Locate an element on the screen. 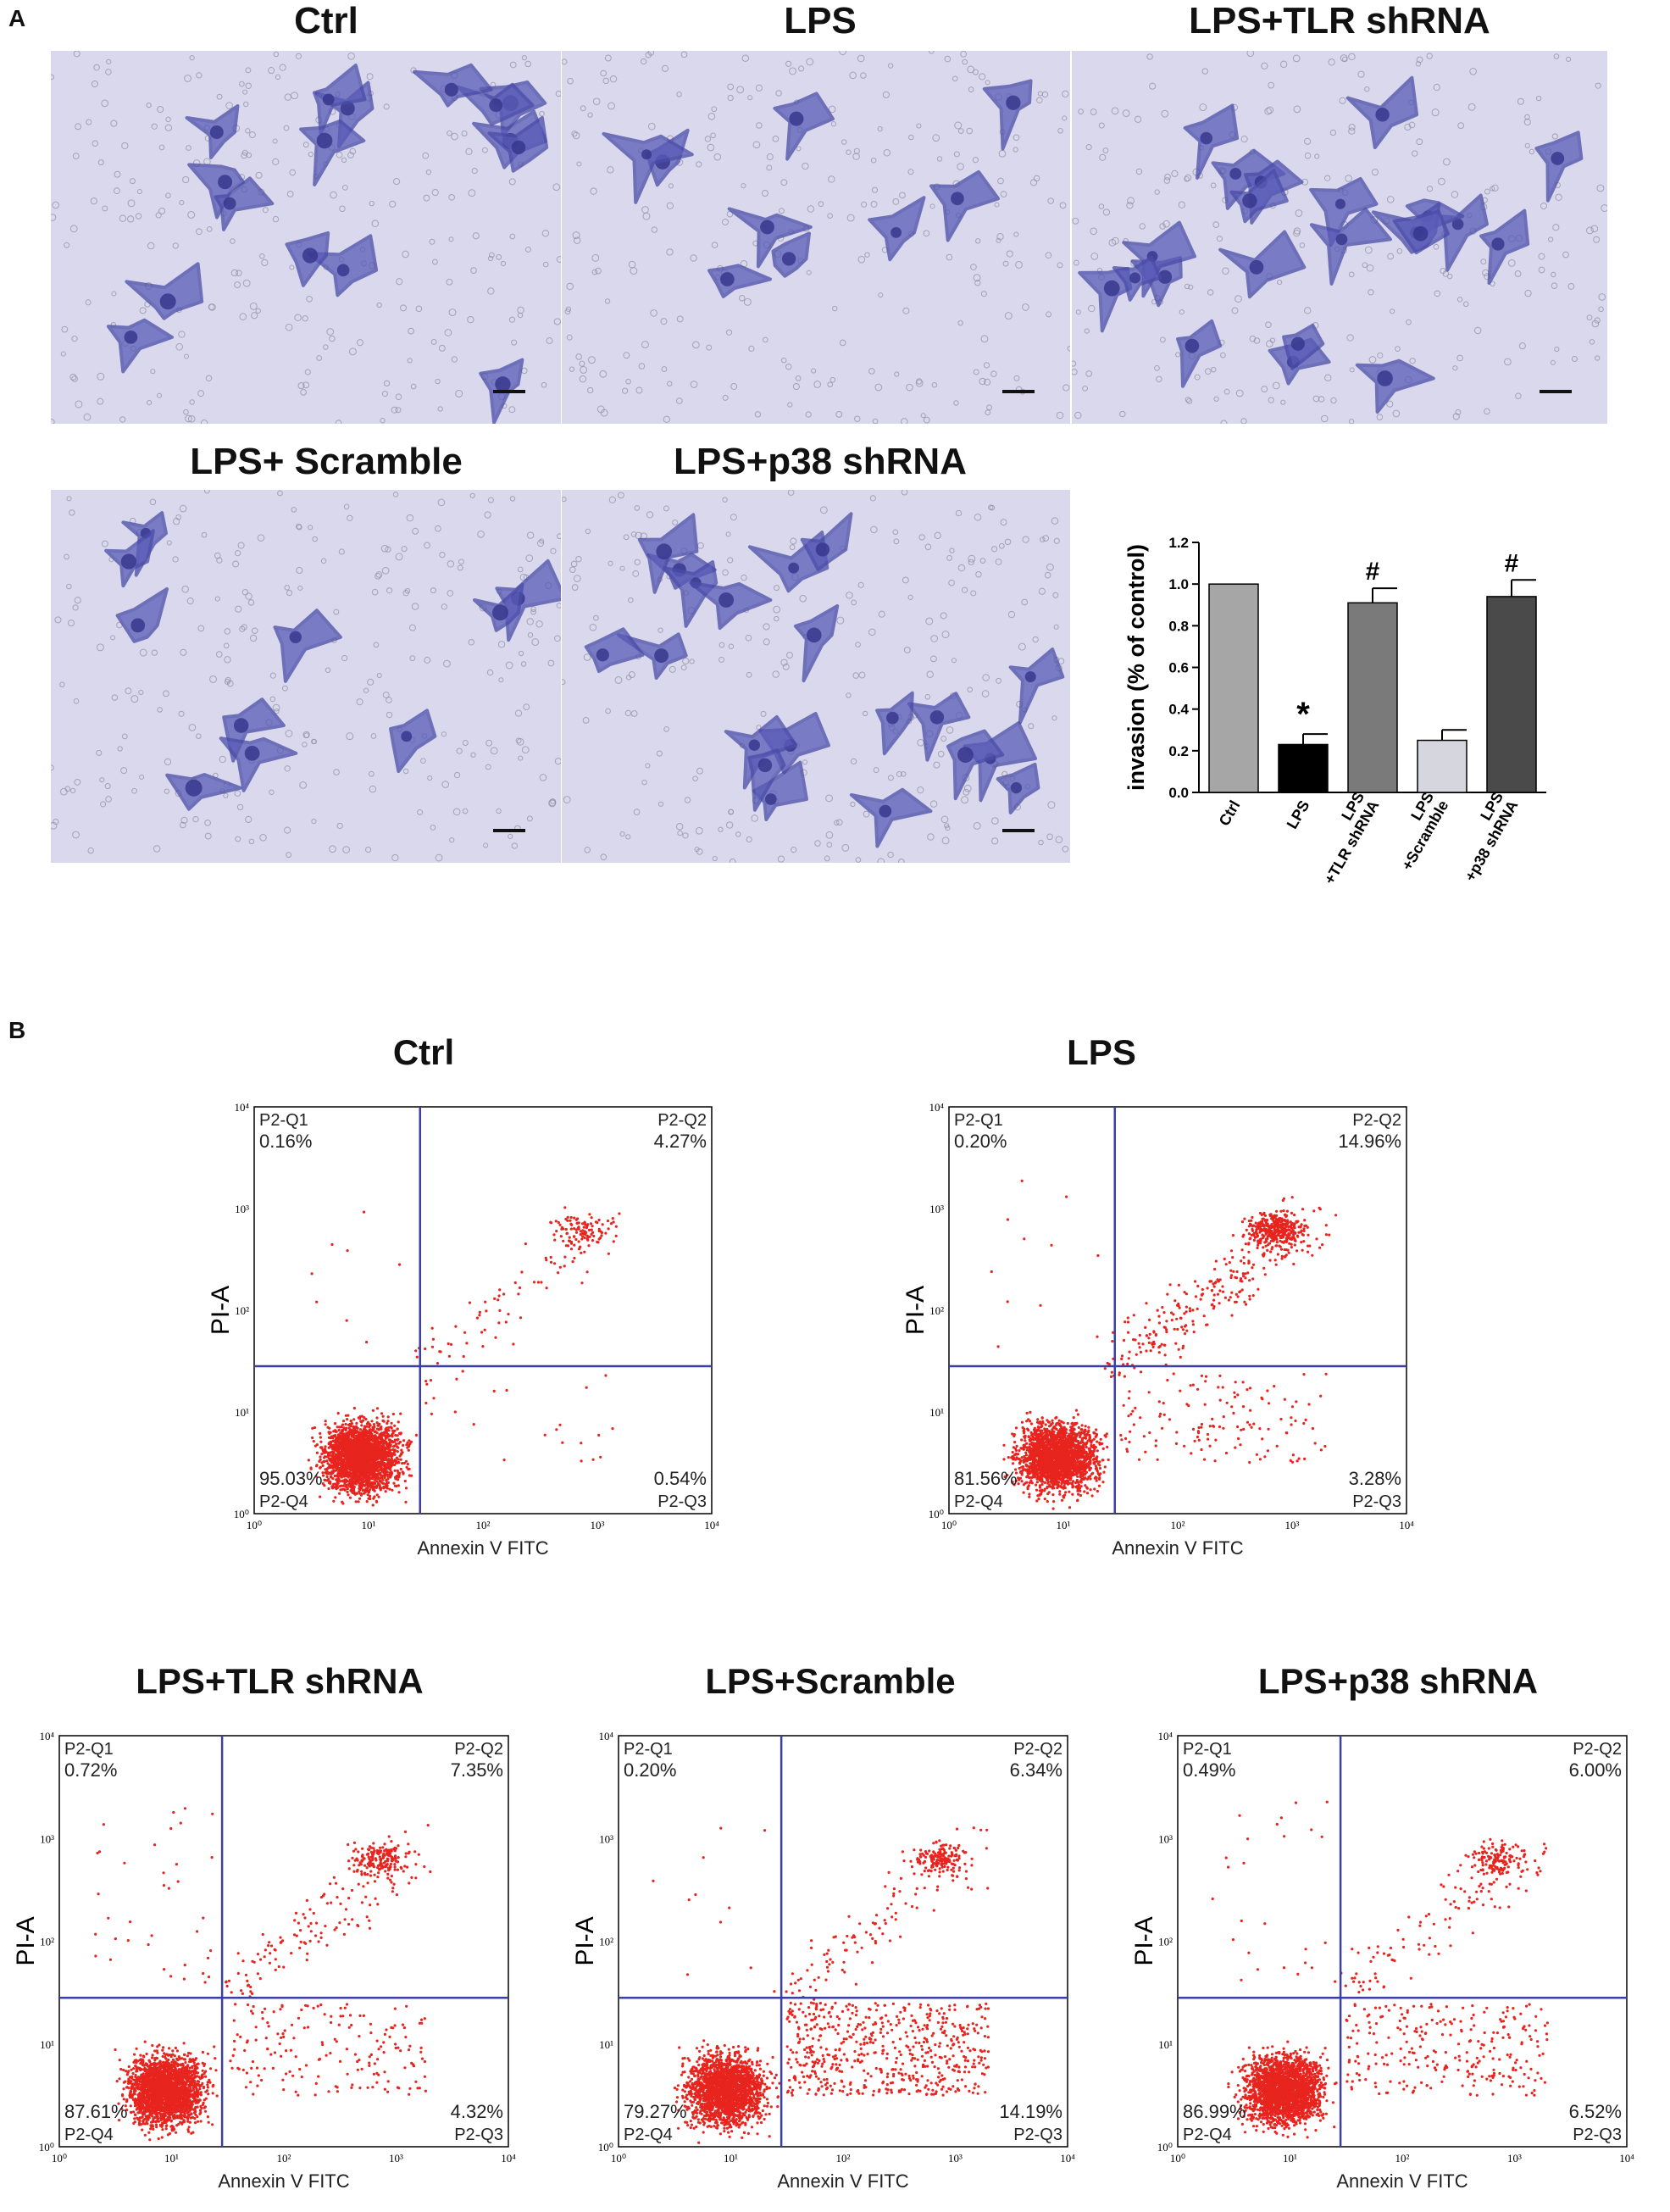 Image resolution: width=1670 pixels, height=2212 pixels. micrograph-lps-scramble is located at coordinates (306, 676).